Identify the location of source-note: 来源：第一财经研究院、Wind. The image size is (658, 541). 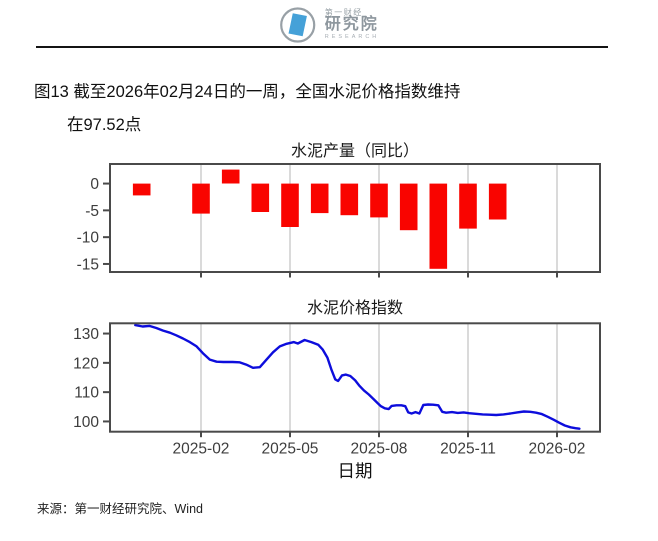
(120, 509).